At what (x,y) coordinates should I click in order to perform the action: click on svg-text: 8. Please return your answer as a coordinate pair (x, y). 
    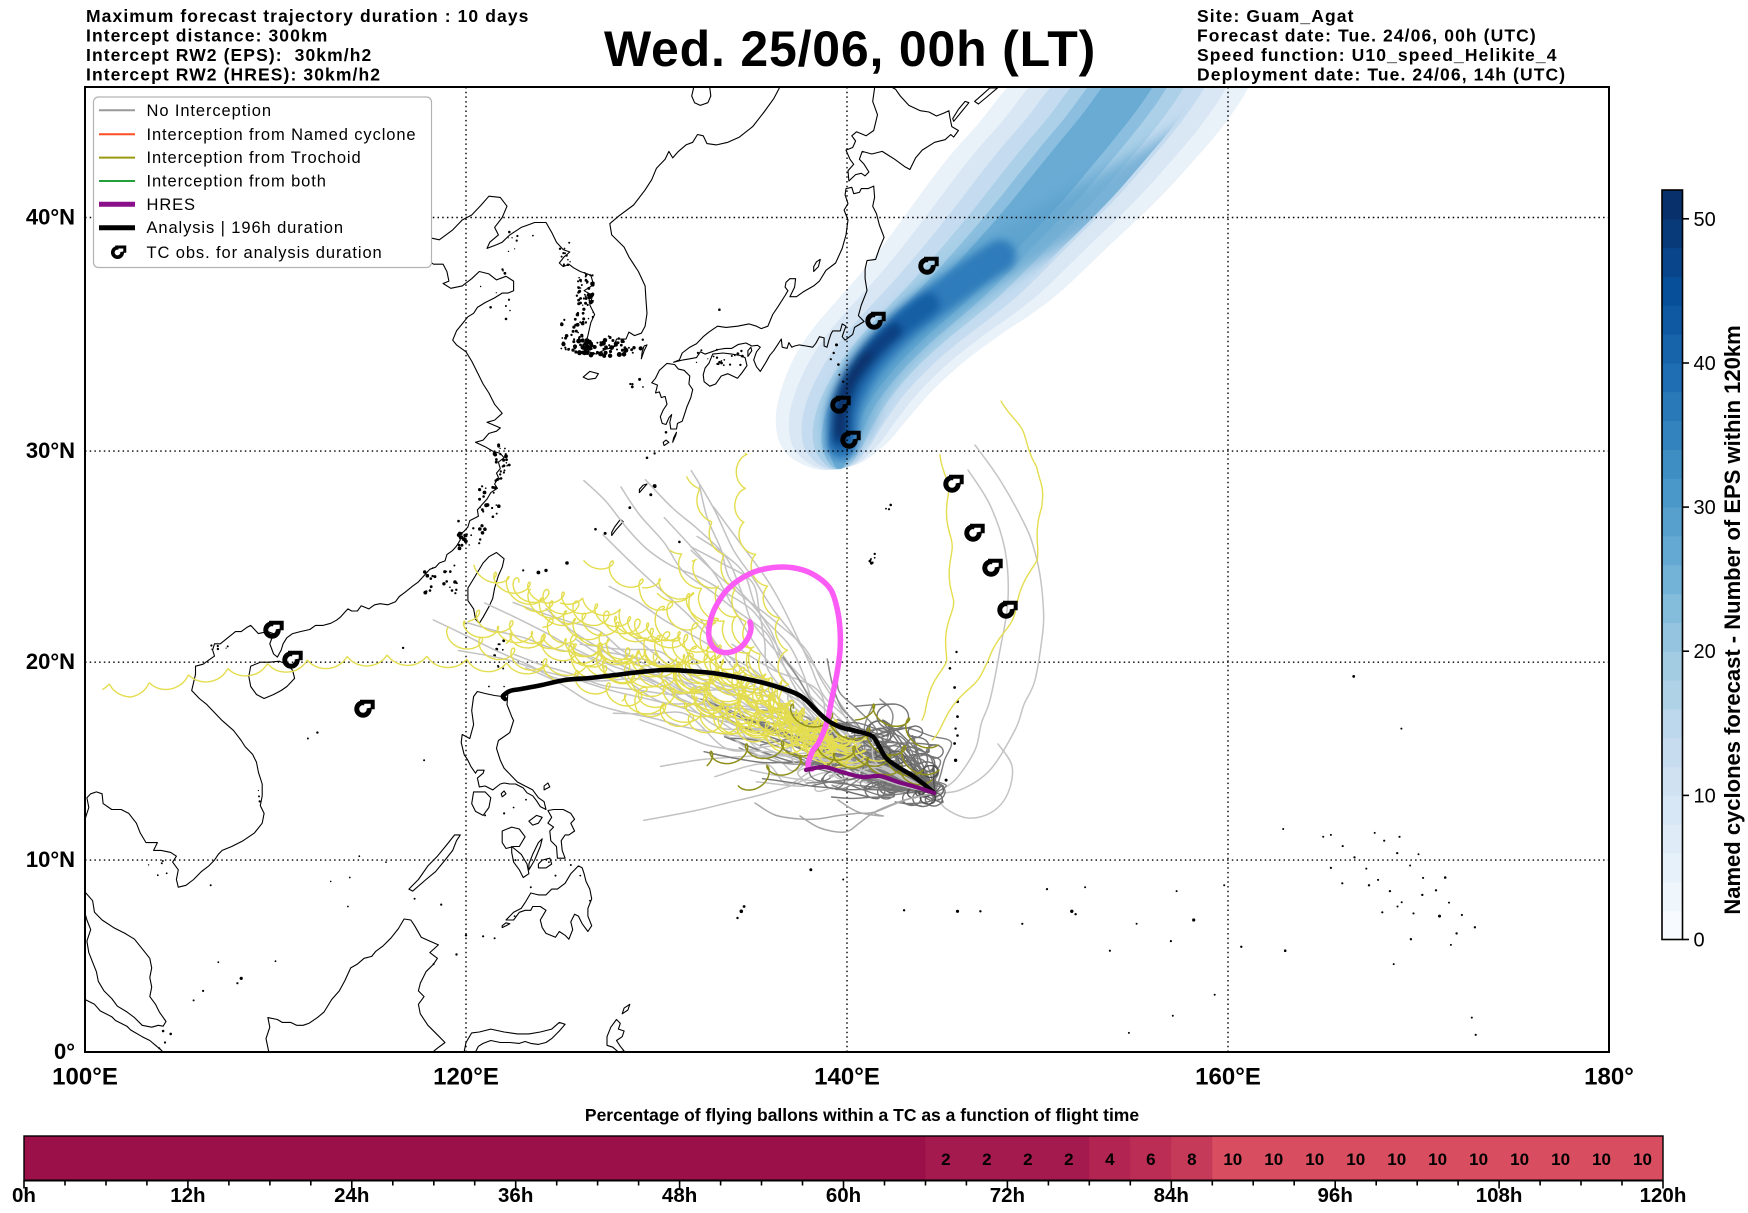
    Looking at the image, I should click on (1191, 1159).